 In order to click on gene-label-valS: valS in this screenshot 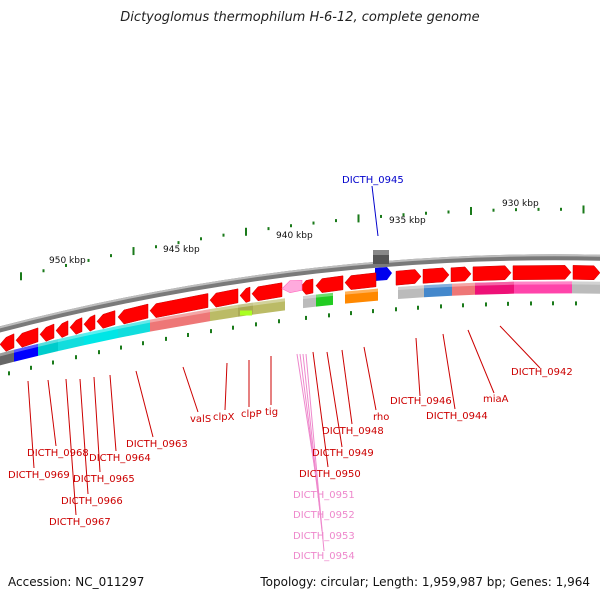, I will do `click(200, 419)`.